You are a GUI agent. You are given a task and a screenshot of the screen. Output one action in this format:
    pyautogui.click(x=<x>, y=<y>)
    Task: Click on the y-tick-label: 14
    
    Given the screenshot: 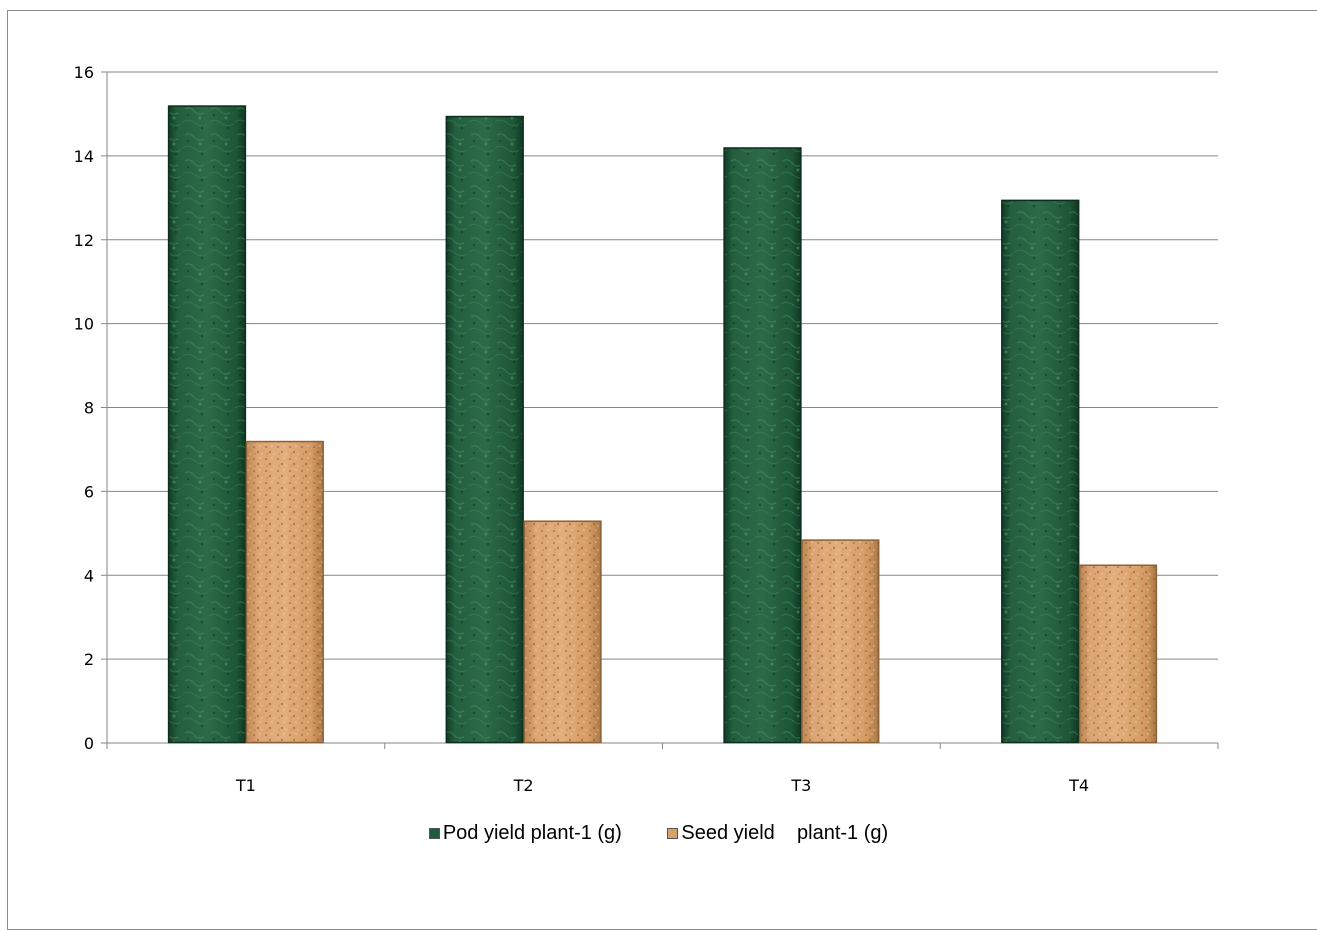 What is the action you would take?
    pyautogui.click(x=84, y=156)
    